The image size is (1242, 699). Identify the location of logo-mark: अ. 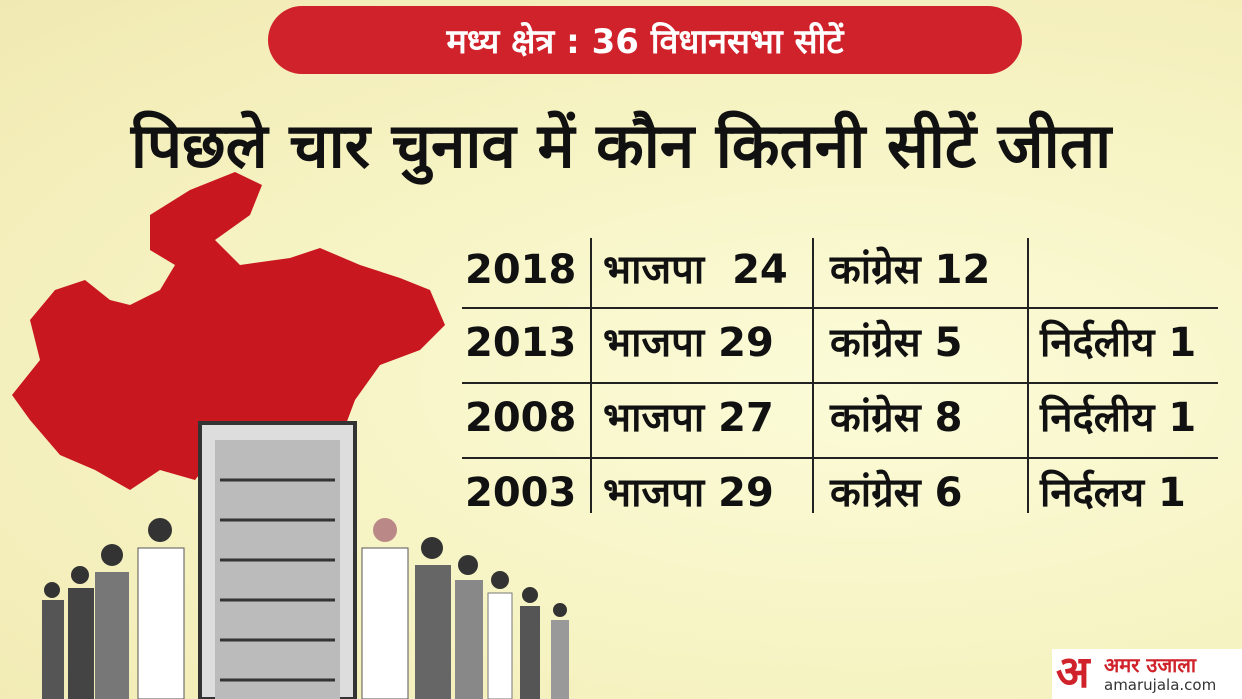
(1073, 672).